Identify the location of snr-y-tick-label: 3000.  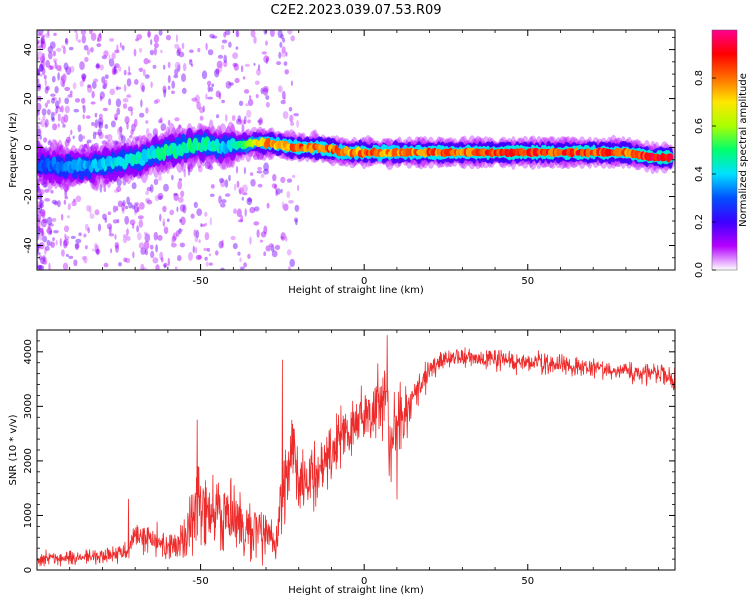
(28, 406).